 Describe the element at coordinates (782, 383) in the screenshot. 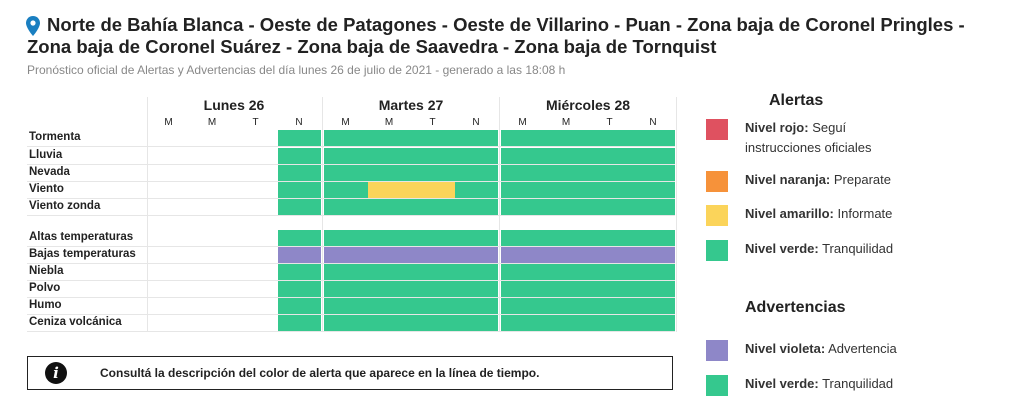

I see `legend-item-name: Nivel verde:` at that location.